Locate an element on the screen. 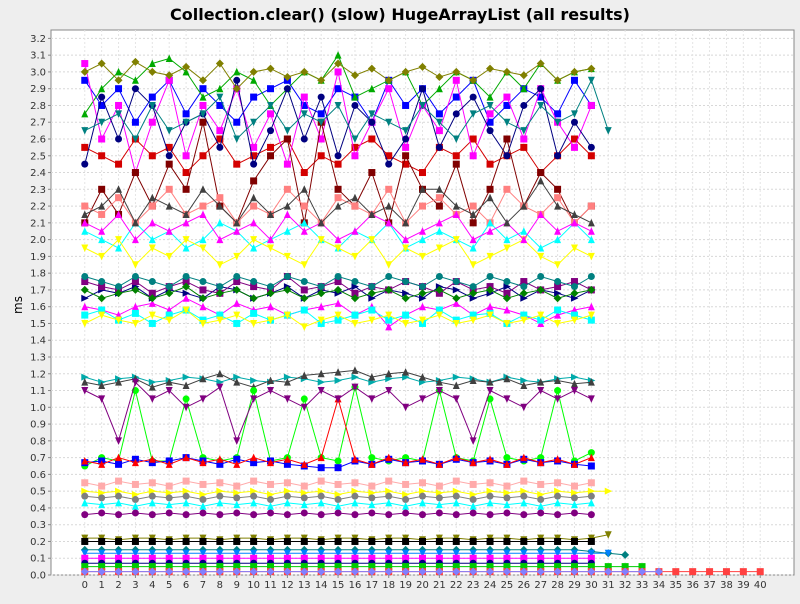  x-tick-label: 34 is located at coordinates (659, 585).